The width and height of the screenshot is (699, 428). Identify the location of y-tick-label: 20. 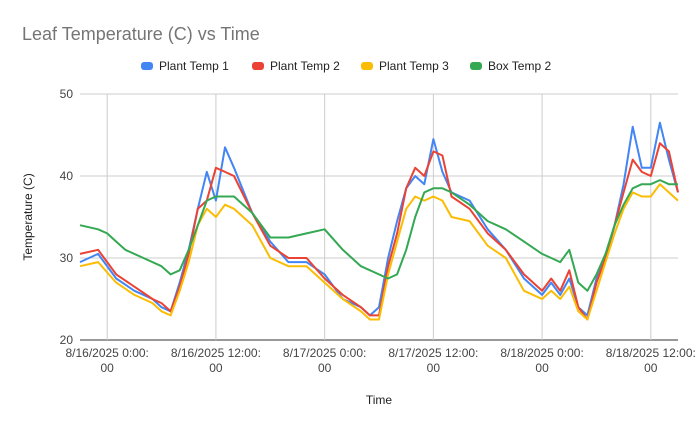
(67, 340).